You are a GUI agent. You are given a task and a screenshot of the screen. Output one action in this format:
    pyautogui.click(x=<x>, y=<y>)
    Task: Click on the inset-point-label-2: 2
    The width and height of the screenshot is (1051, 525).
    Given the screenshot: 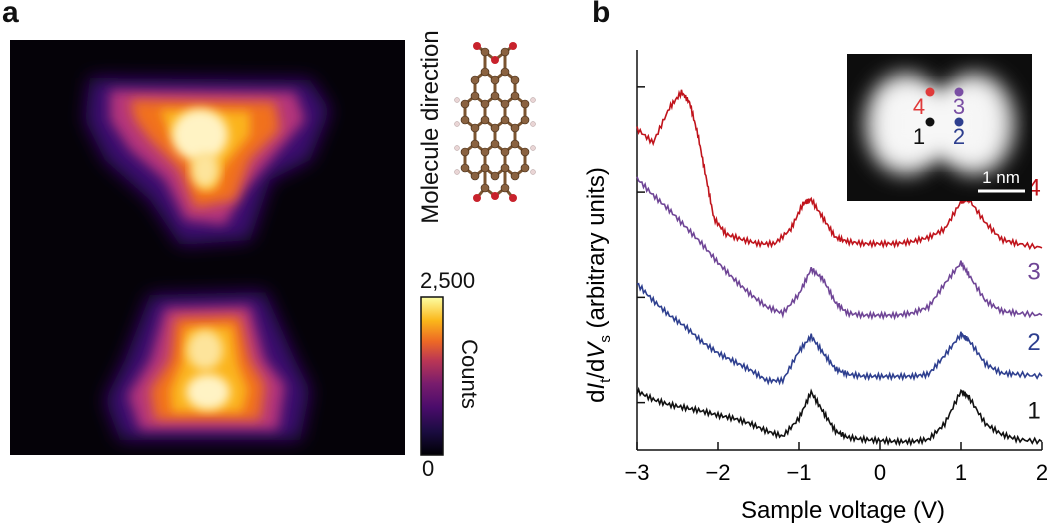 What is the action you would take?
    pyautogui.click(x=959, y=136)
    